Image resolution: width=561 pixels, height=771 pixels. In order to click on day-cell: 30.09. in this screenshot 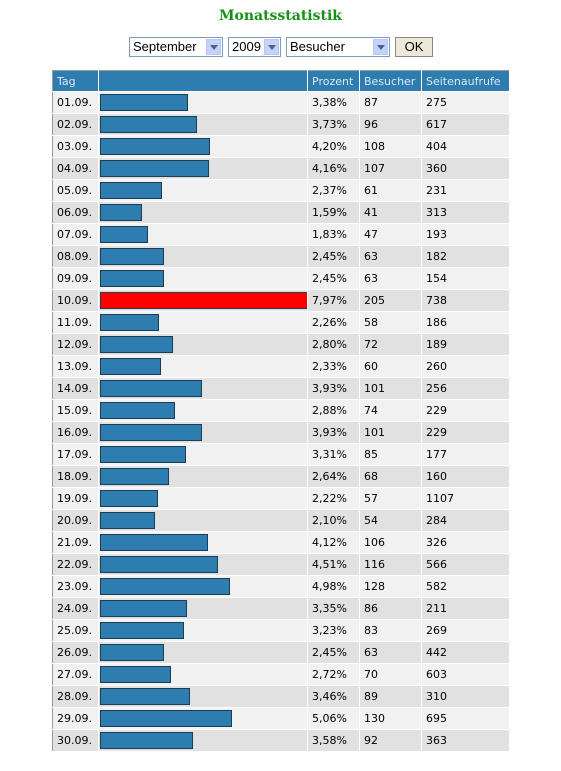, I will do `click(75, 740)`.